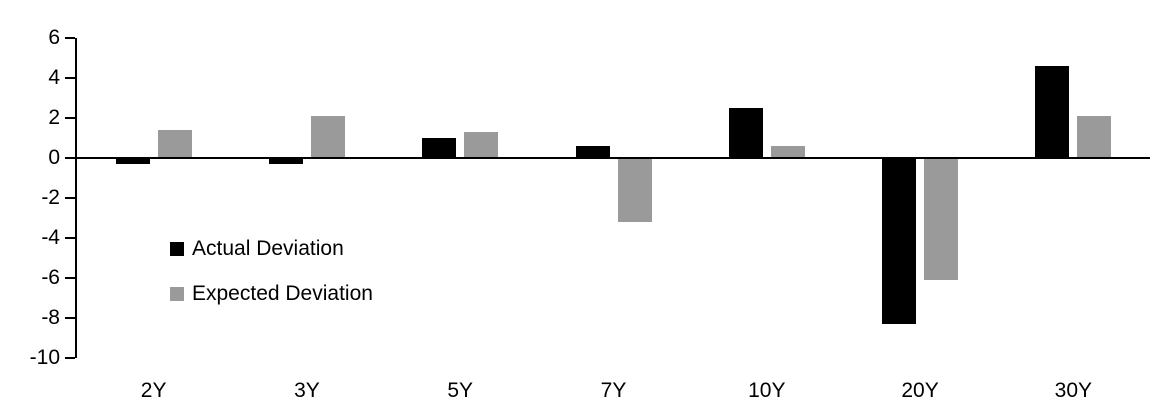 Image resolution: width=1152 pixels, height=412 pixels. Describe the element at coordinates (54, 157) in the screenshot. I see `y-tick-label-0: 0` at that location.